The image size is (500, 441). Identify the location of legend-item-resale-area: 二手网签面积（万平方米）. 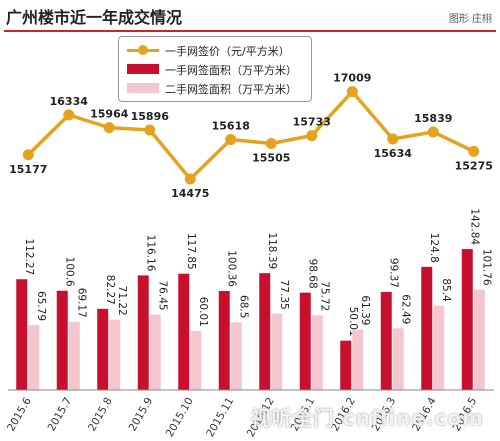
(215, 88).